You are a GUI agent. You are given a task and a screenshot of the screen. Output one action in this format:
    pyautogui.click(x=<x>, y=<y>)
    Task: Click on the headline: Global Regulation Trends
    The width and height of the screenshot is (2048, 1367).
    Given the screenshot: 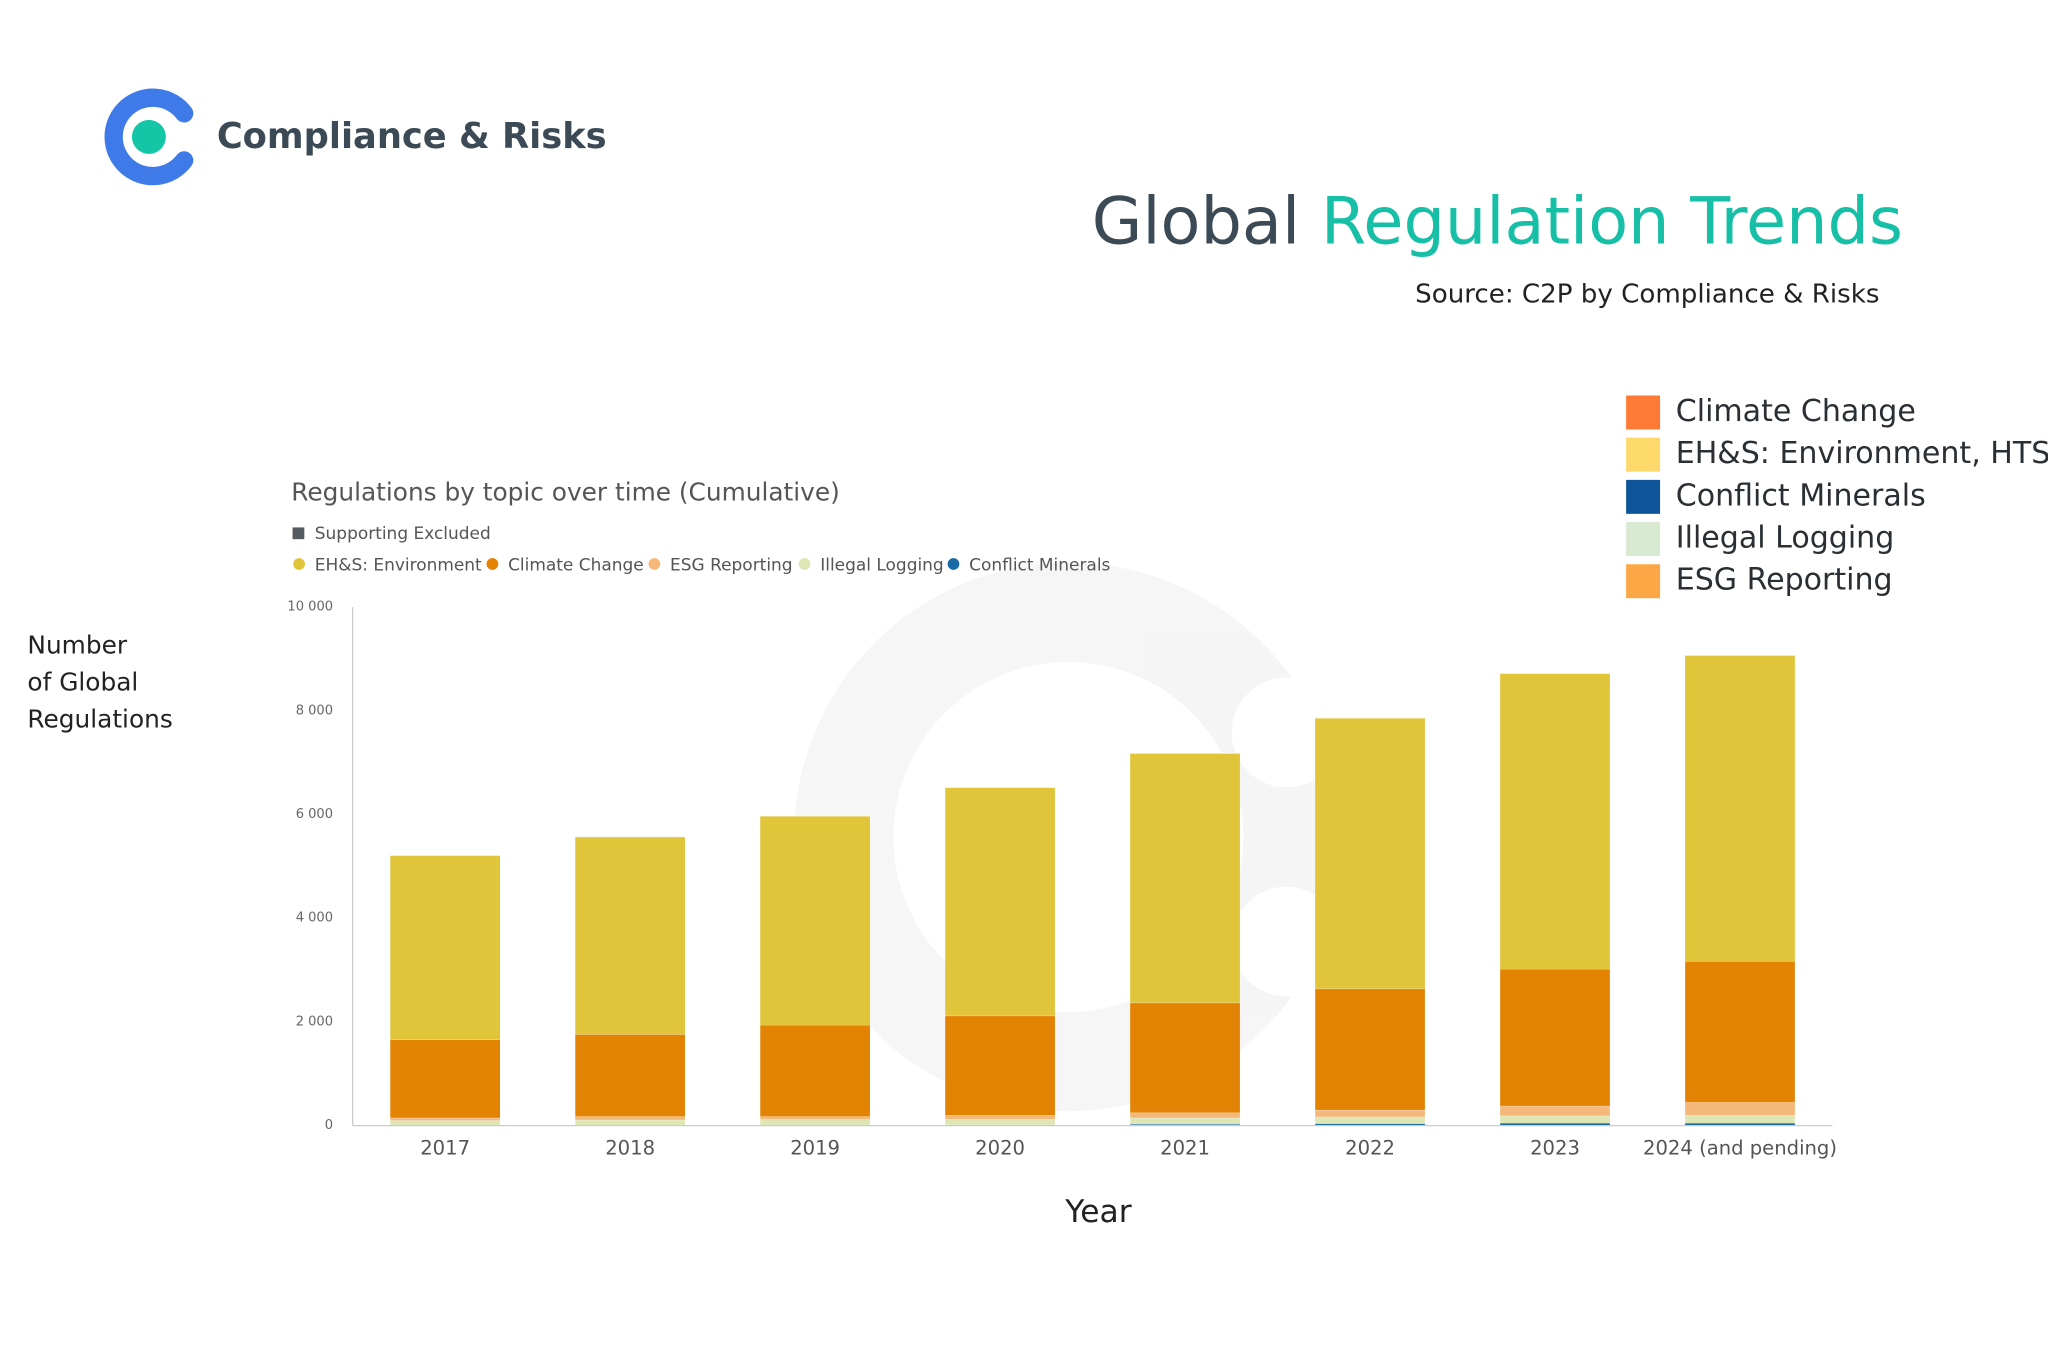 What is the action you would take?
    pyautogui.click(x=1497, y=222)
    